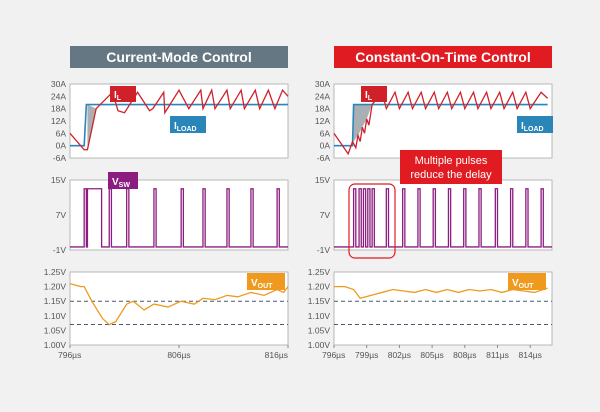 Image resolution: width=600 pixels, height=412 pixels. What do you see at coordinates (366, 355) in the screenshot?
I see `right-xtick-label: 799µs` at bounding box center [366, 355].